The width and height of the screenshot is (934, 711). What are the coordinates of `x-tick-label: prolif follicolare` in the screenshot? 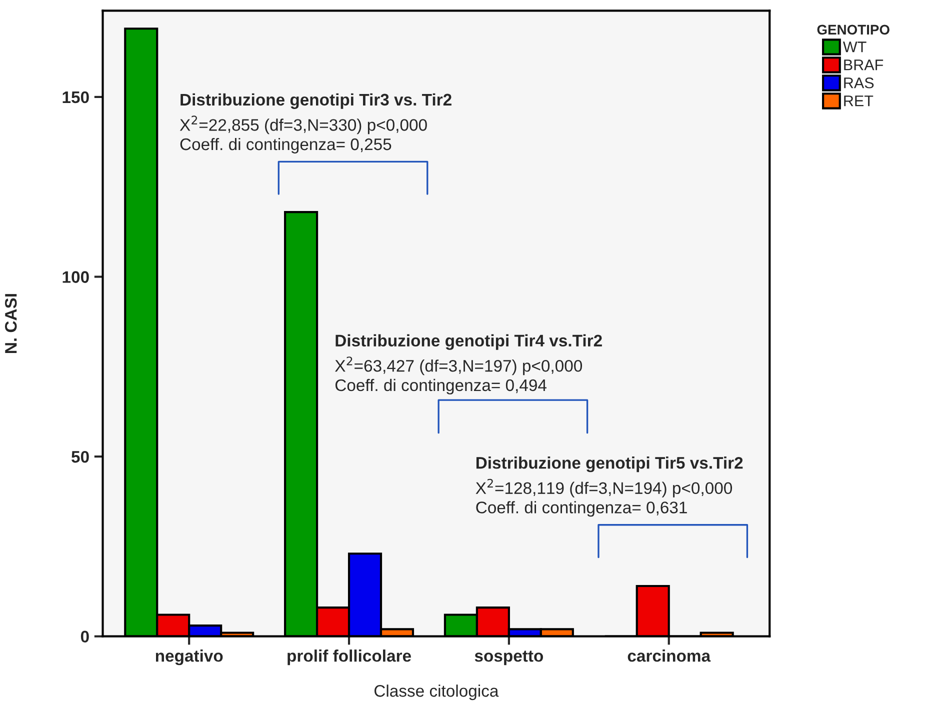 It's located at (349, 658).